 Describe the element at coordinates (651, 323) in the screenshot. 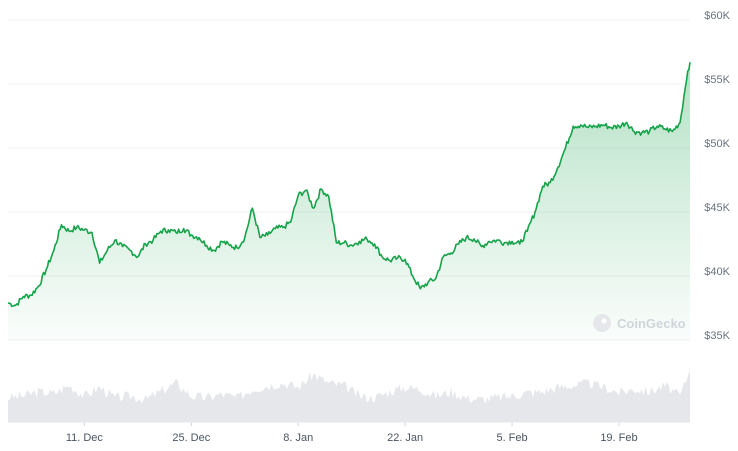

I see `watermark-text: CoinGecko` at that location.